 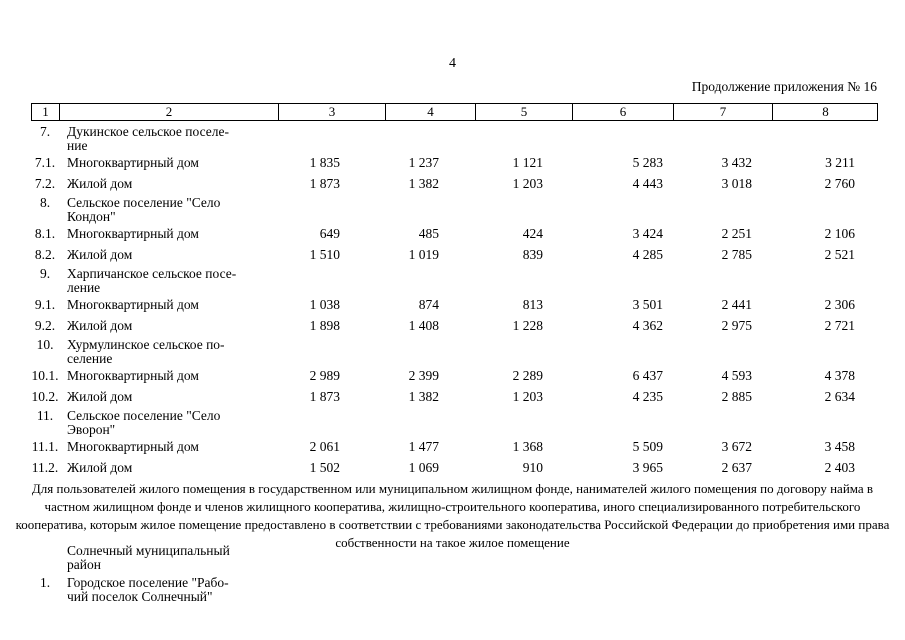 I want to click on row-value: 4 362, so click(x=647, y=325).